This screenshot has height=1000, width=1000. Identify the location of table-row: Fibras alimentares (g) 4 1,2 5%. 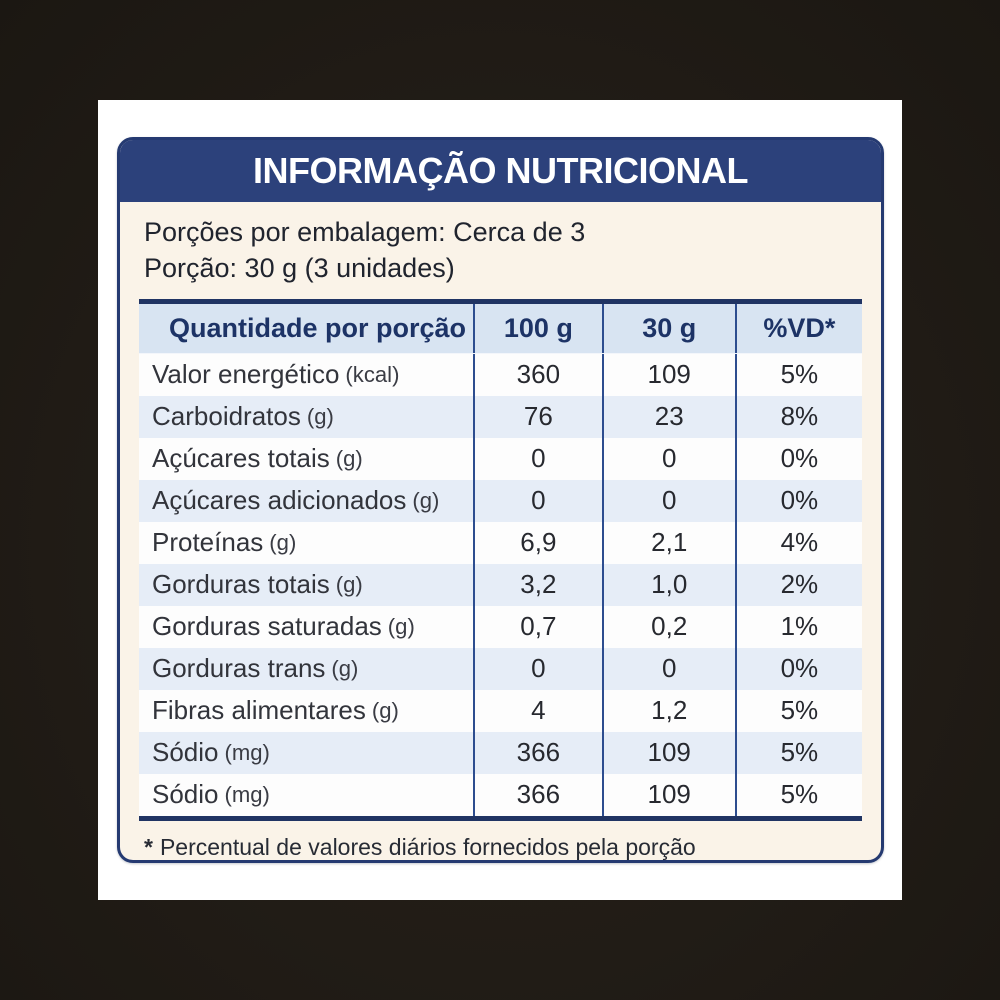
(500, 710).